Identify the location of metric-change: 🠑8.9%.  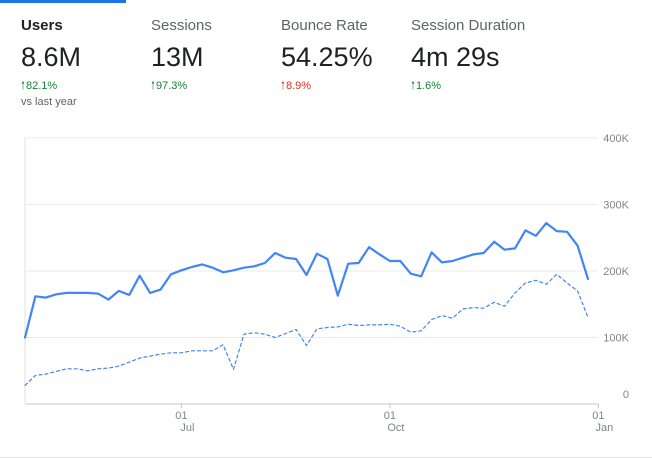
(296, 86).